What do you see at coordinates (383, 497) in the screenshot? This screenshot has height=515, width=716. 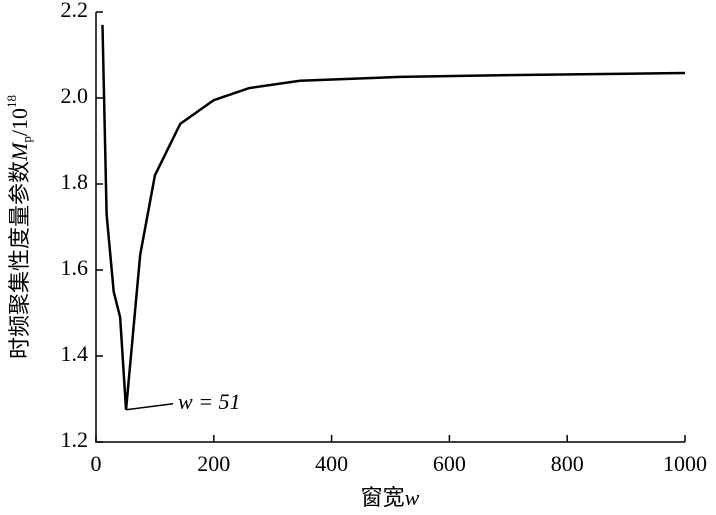 I see `x-label-text: 窗宽` at bounding box center [383, 497].